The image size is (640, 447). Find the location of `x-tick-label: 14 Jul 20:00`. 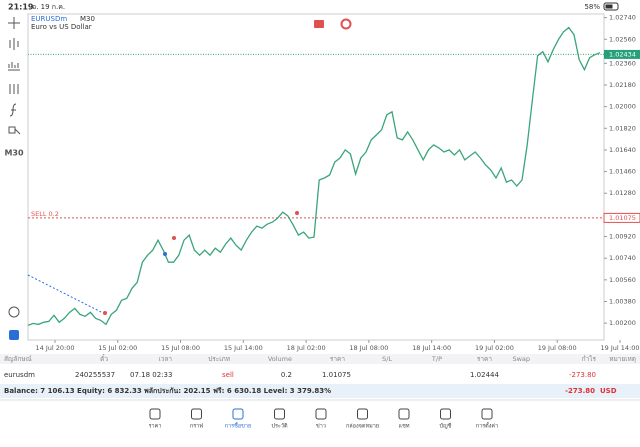

x-tick-label: 14 Jul 20:00 is located at coordinates (55, 348).